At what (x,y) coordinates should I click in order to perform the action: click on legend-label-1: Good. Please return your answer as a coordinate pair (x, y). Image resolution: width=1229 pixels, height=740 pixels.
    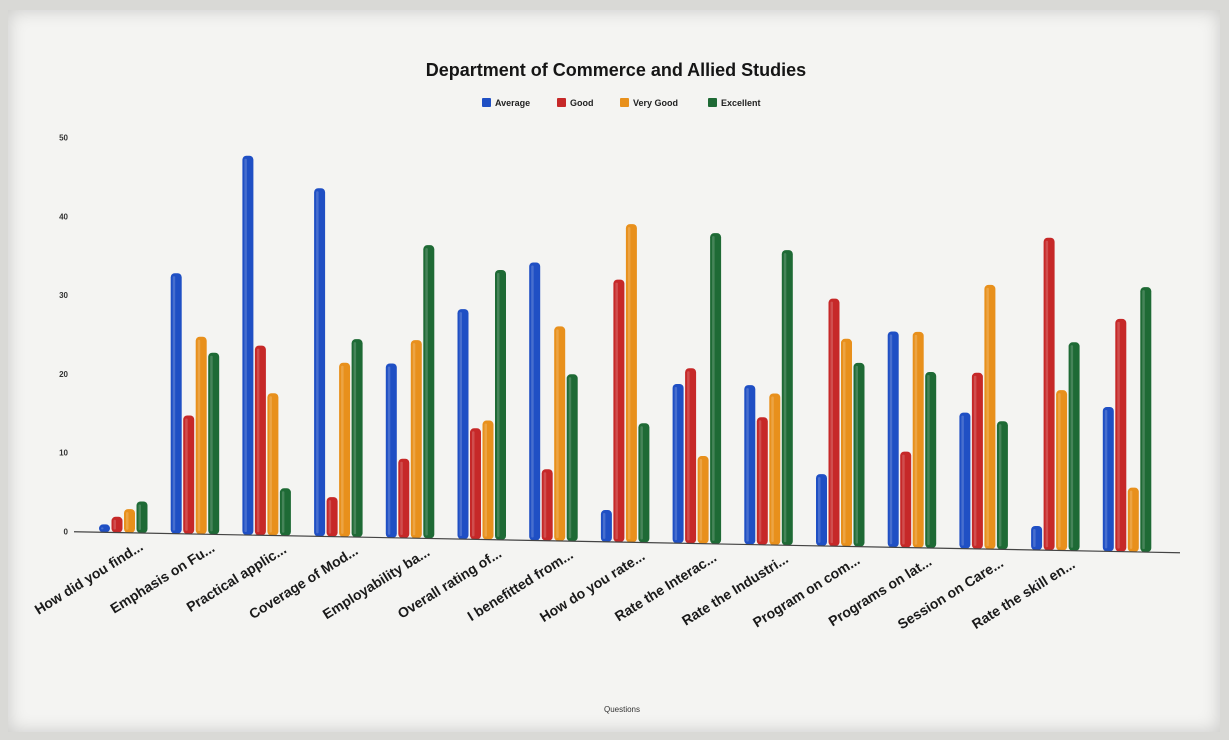
    Looking at the image, I should click on (582, 103).